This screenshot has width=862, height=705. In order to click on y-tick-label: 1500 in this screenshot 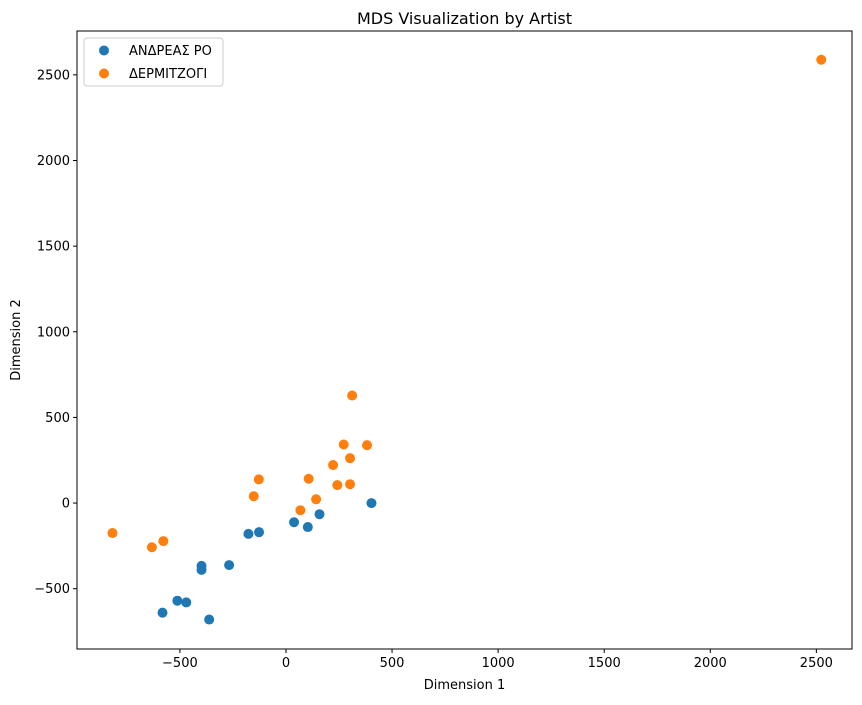, I will do `click(53, 247)`.